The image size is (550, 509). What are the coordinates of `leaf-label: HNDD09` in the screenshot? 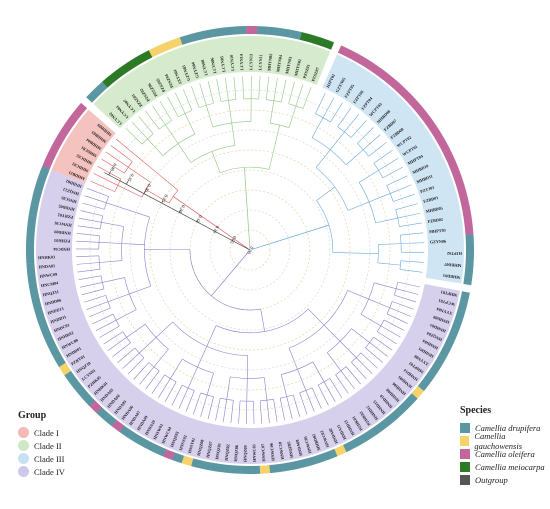 It's located at (62, 232).